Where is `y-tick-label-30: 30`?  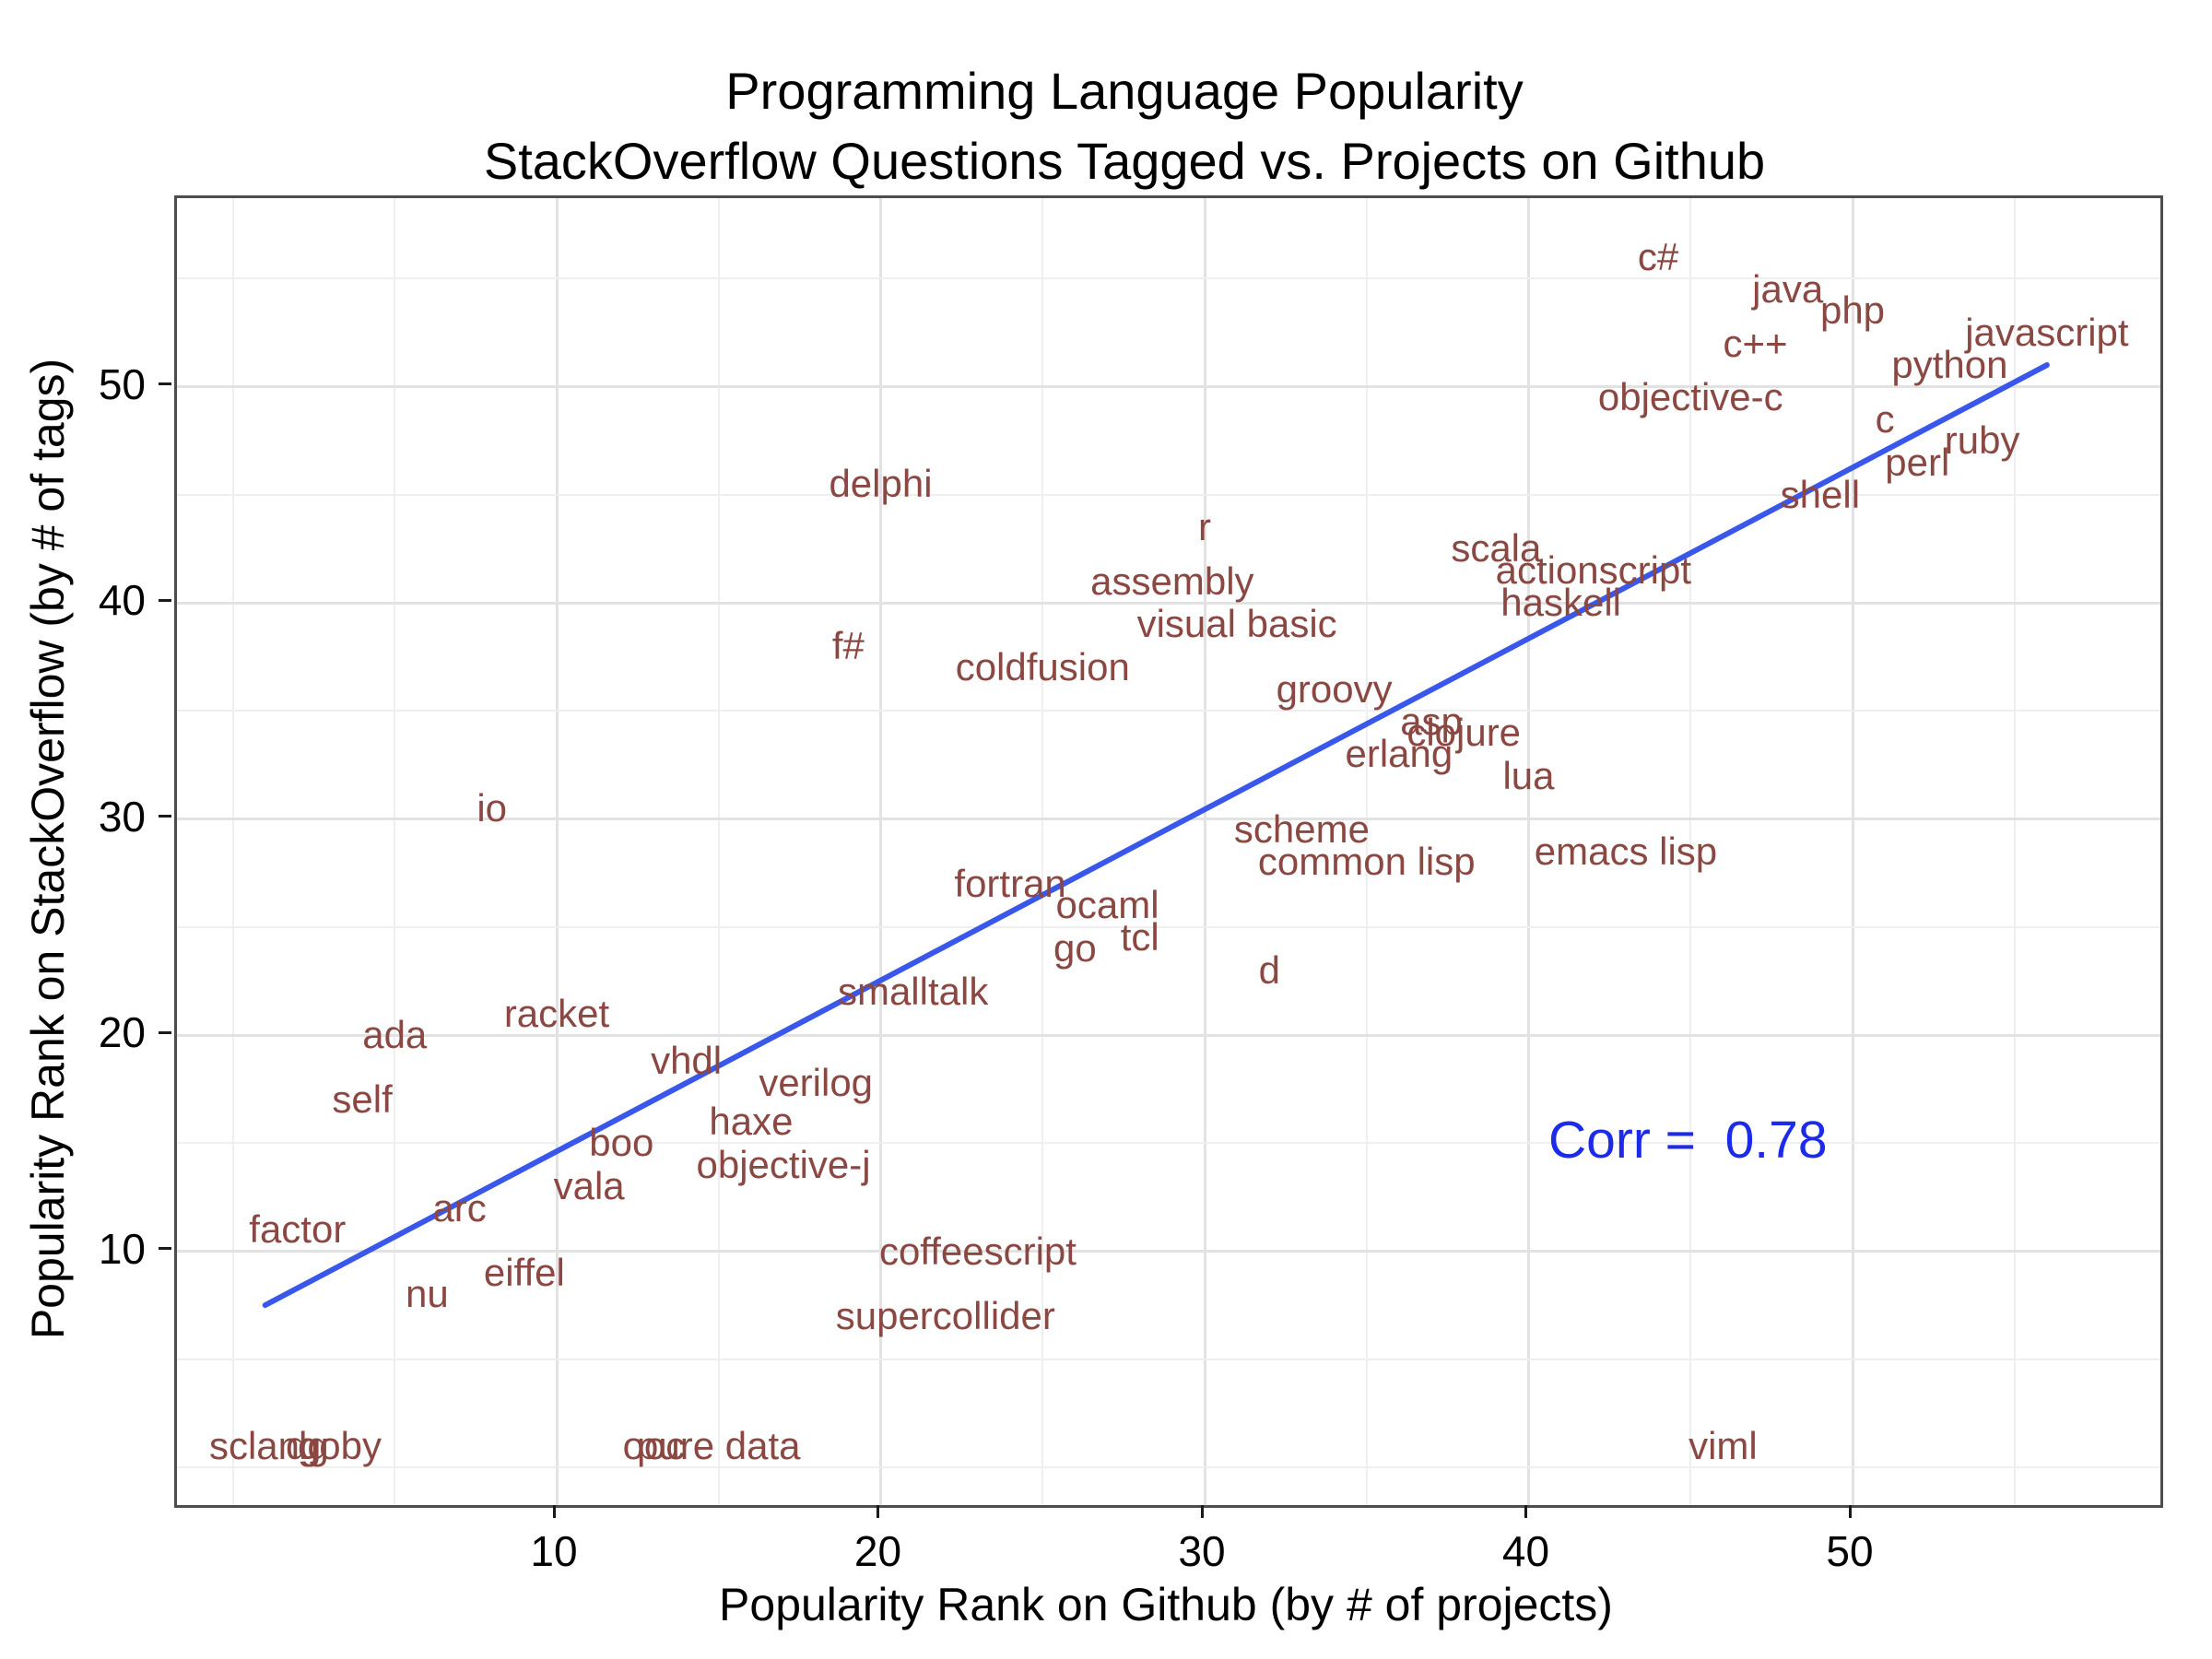
y-tick-label-30: 30 is located at coordinates (122, 816).